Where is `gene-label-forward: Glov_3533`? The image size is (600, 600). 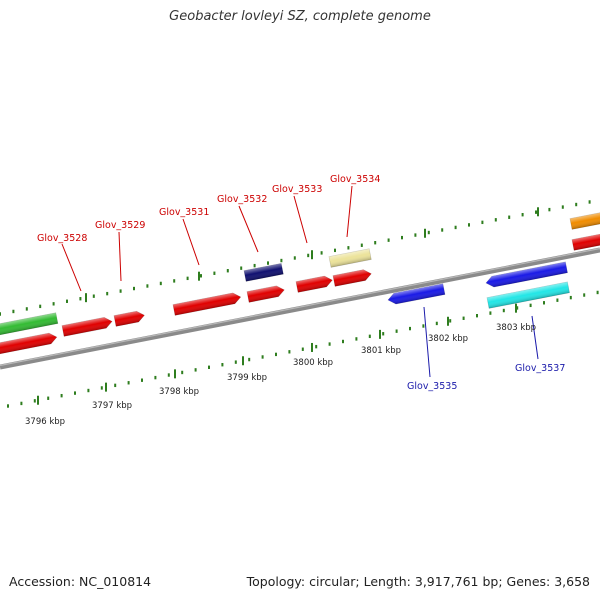
gene-label-forward: Glov_3533 is located at coordinates (297, 189).